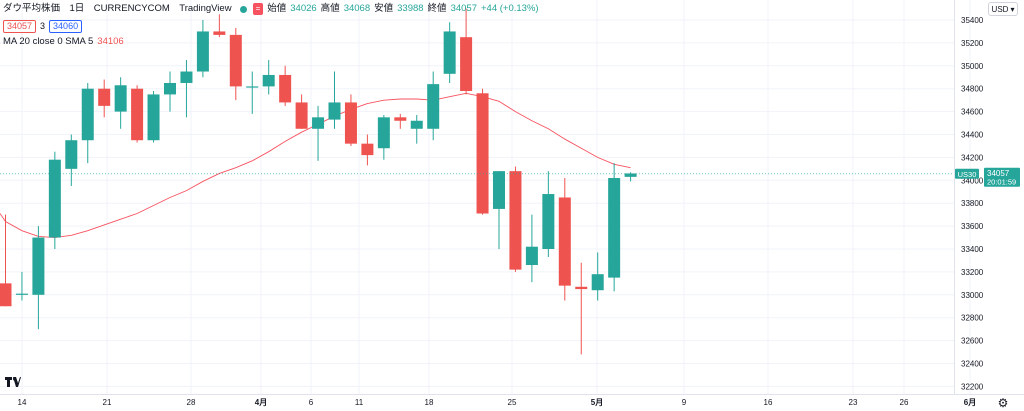 The width and height of the screenshot is (1024, 411). What do you see at coordinates (768, 402) in the screenshot?
I see `x-tick-label: 16` at bounding box center [768, 402].